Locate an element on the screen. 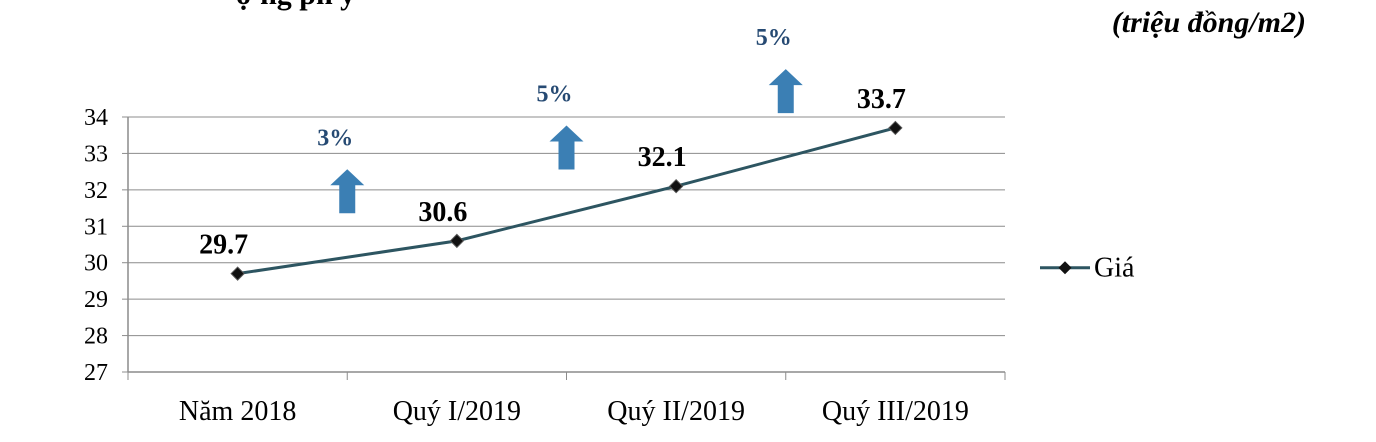 This screenshot has height=442, width=1376. x-tick-label: Năm 2018 is located at coordinates (237, 411).